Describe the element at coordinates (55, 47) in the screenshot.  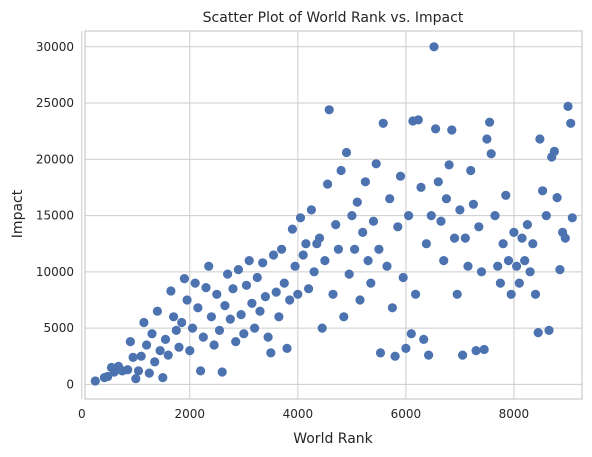
I see `y-tick-label: 30000` at that location.